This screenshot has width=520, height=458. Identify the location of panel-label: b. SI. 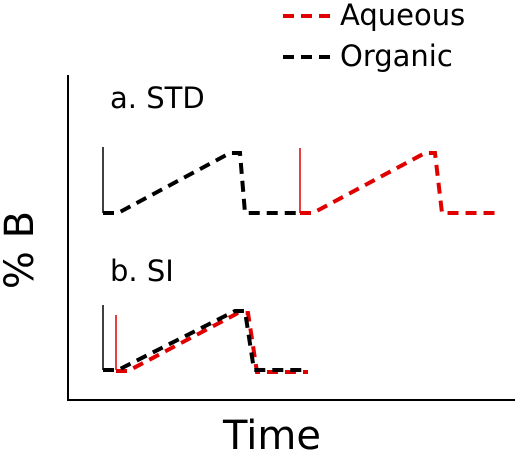
(142, 271).